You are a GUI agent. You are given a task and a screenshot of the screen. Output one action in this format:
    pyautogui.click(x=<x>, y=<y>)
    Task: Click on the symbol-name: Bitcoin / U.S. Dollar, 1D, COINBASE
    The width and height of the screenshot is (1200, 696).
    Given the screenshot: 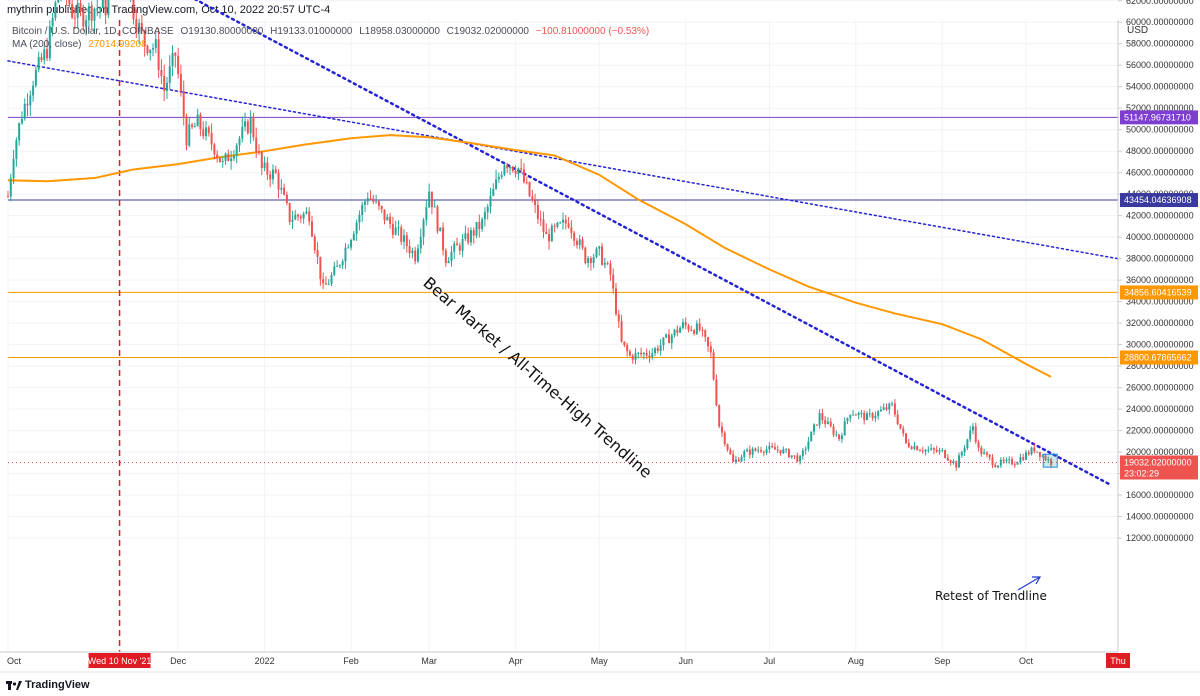 What is the action you would take?
    pyautogui.click(x=93, y=31)
    